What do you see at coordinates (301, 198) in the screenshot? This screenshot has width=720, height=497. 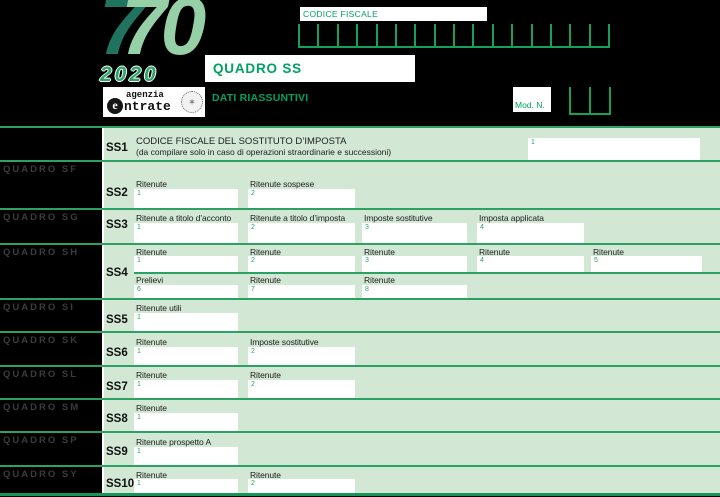 I see `field-box-ss2-2: 2` at bounding box center [301, 198].